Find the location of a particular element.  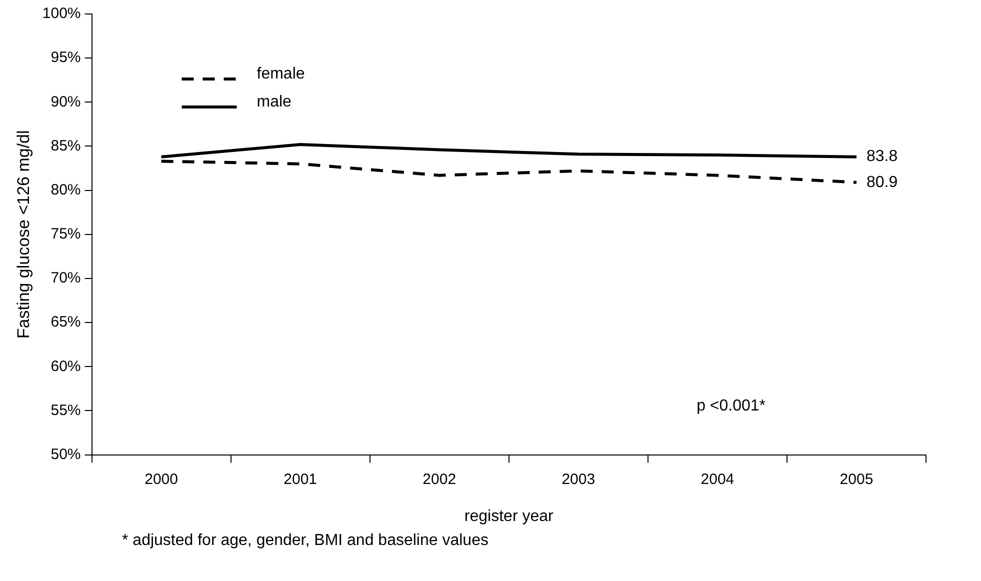

x-tick-label: 2005 is located at coordinates (857, 479).